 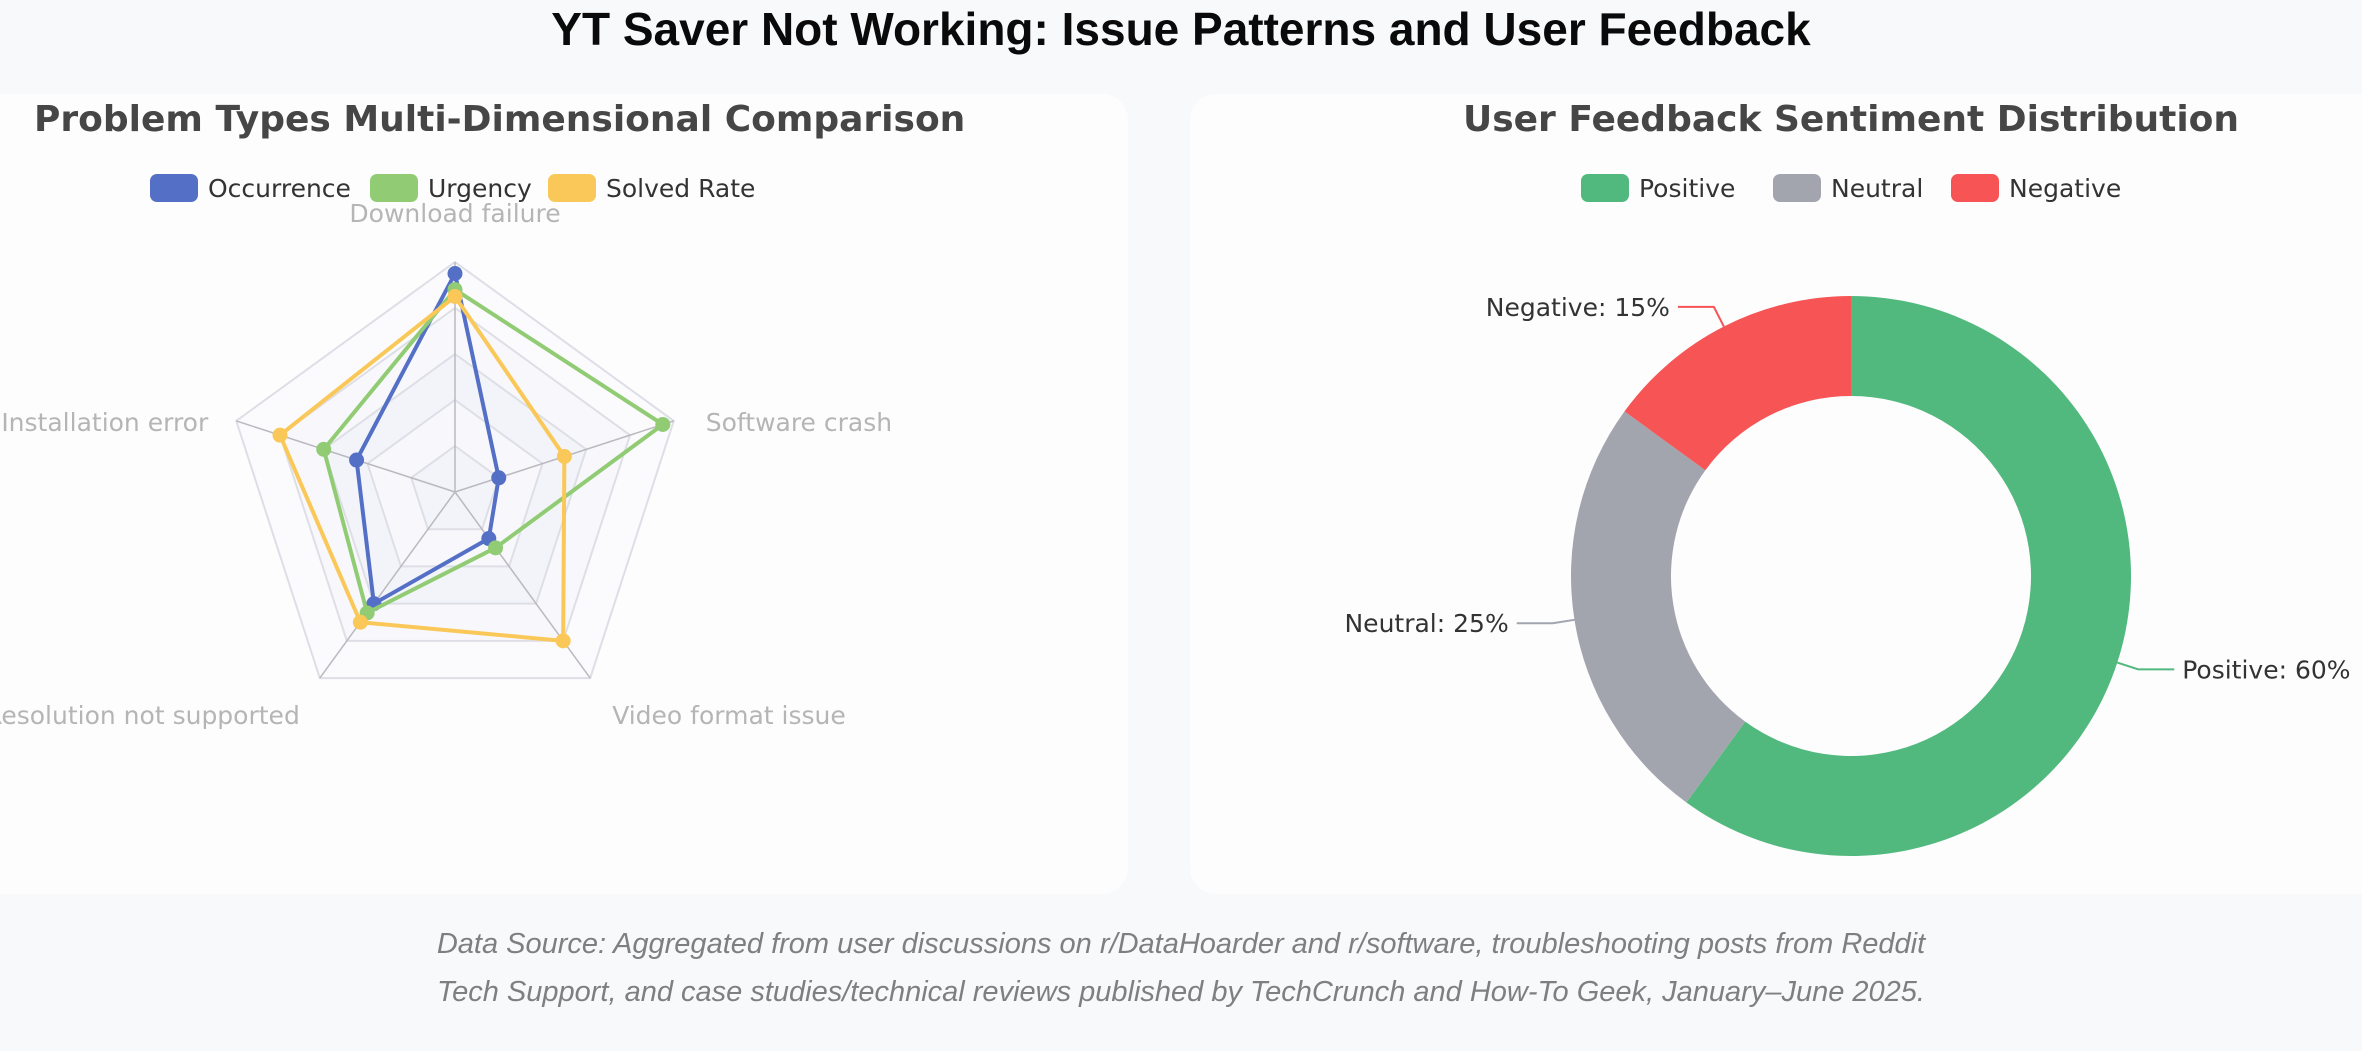 I want to click on donut-legend: Positive Neutral Negative, so click(x=1851, y=188).